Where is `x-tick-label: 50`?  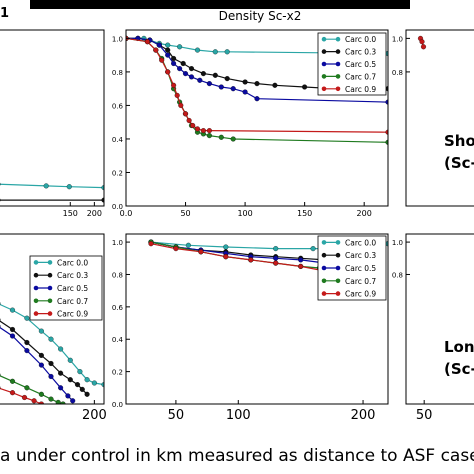
x-tick-label: 50 is located at coordinates (185, 213).